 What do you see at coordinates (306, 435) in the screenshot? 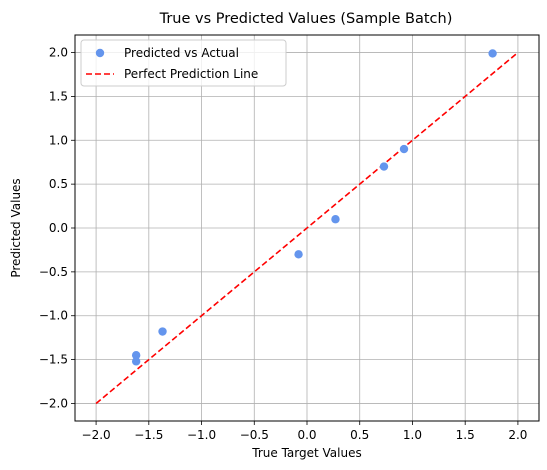
I see `x-tick-label: 0.0` at bounding box center [306, 435].